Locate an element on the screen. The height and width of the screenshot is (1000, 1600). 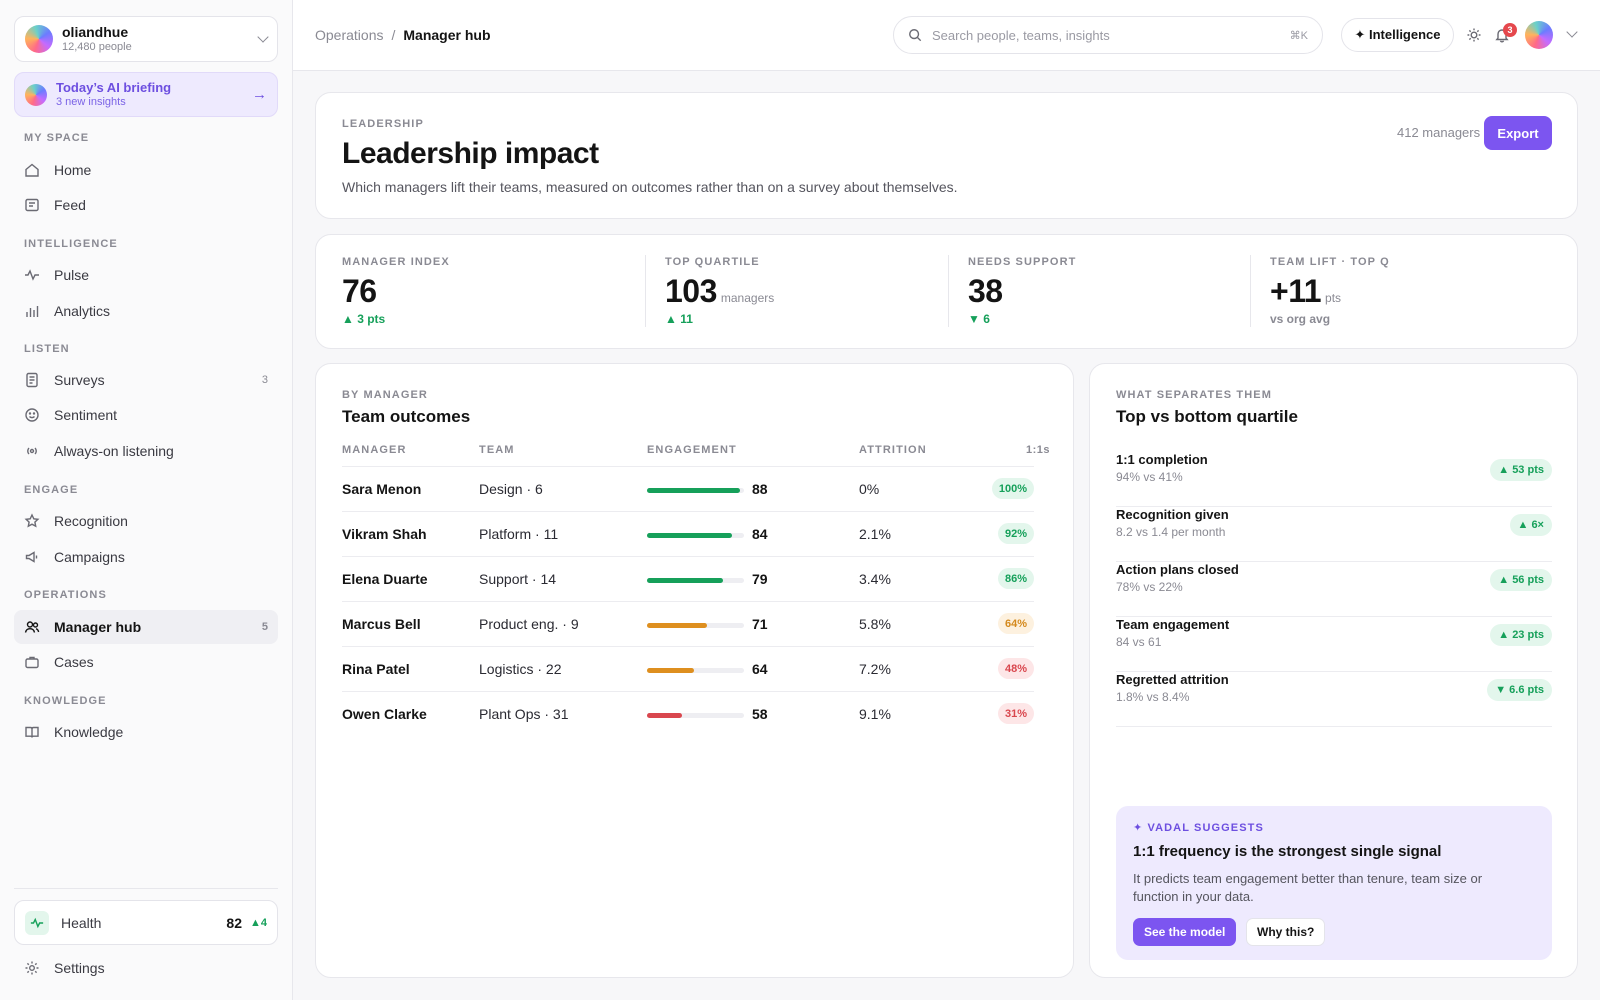
sidebar-item-listening: Always-on listening is located at coordinates (146, 451).